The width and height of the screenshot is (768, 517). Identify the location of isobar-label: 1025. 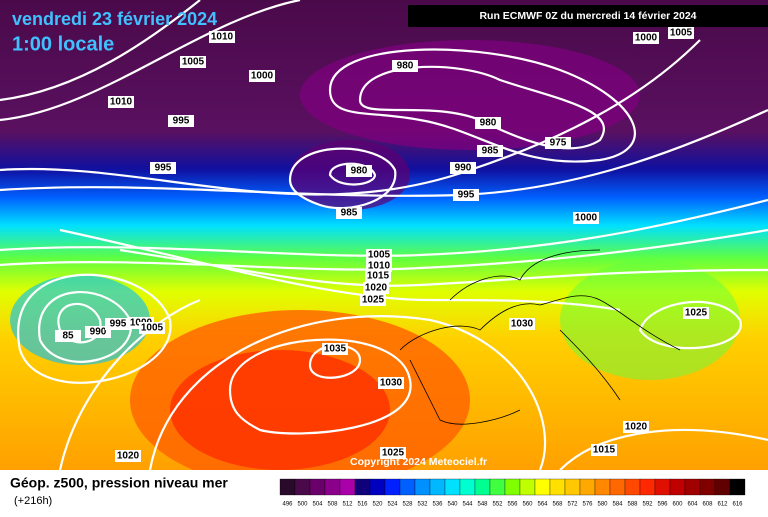
(393, 453).